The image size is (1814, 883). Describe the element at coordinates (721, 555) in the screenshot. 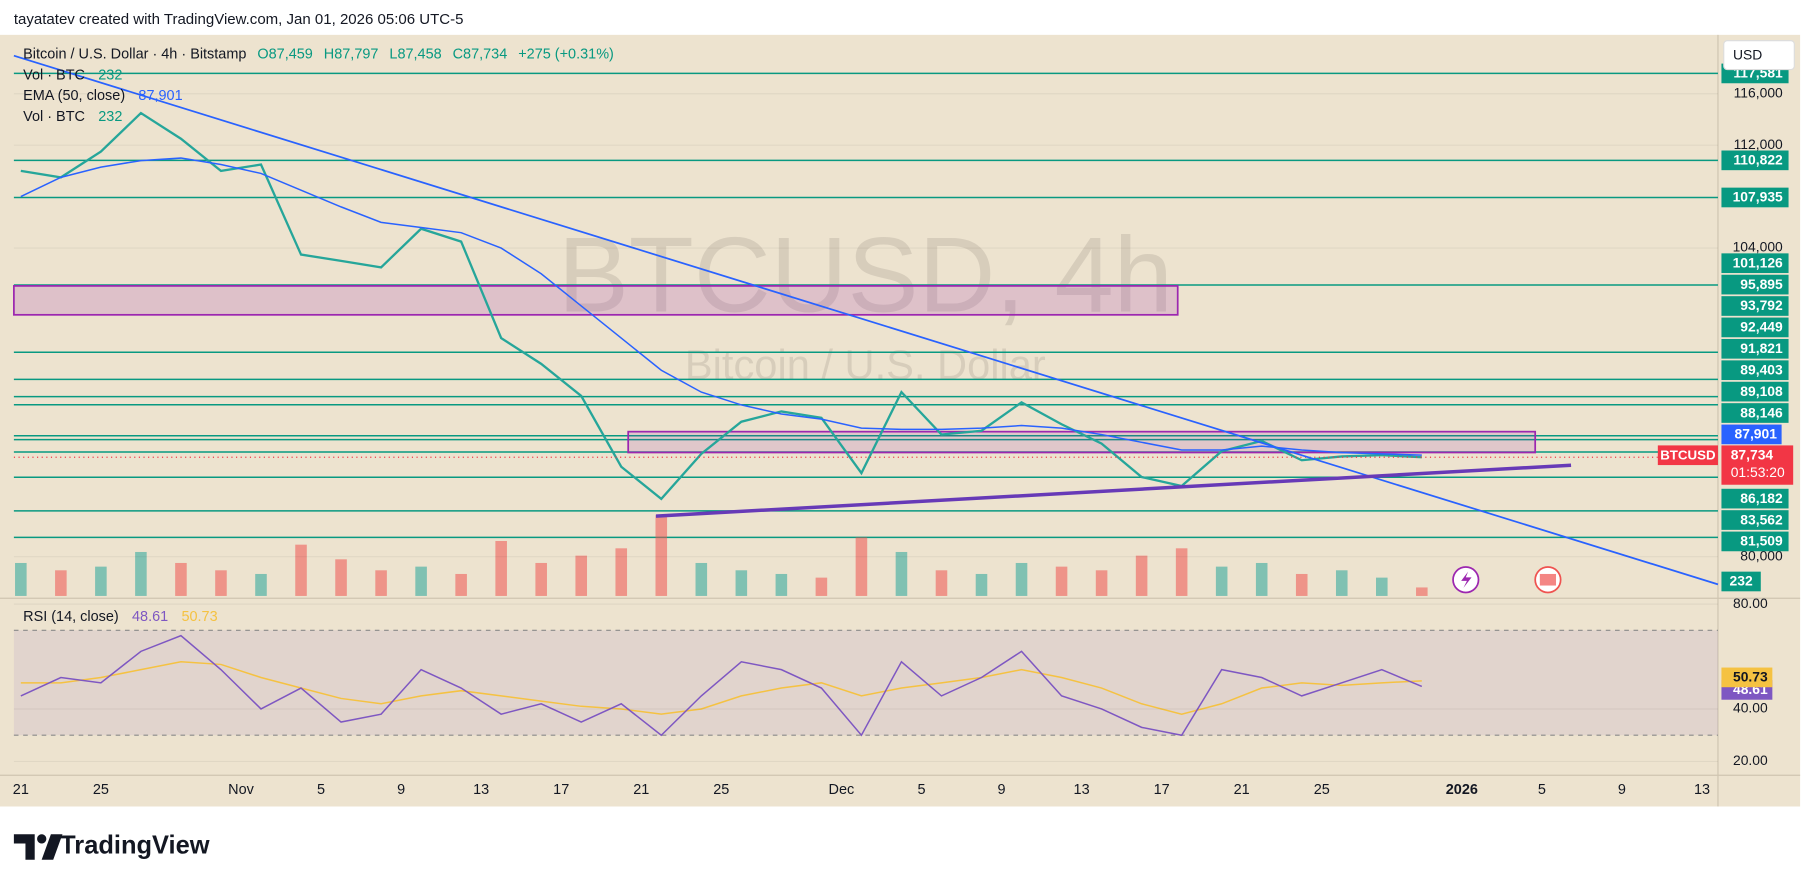

I see `volume` at that location.